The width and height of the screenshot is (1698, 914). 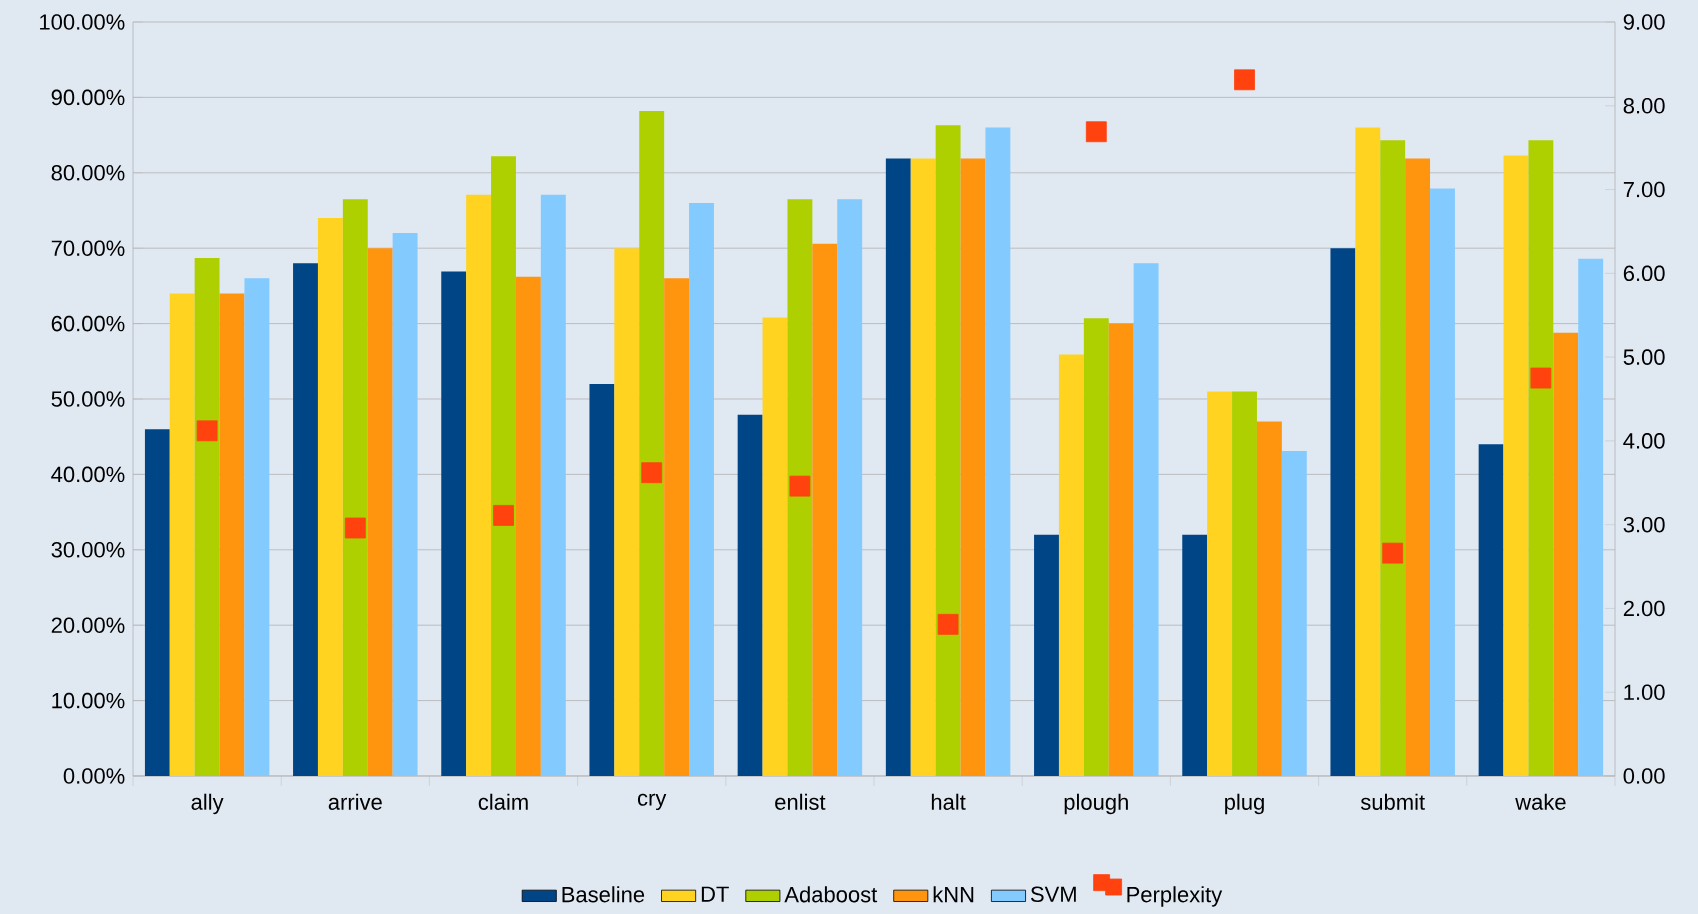 I want to click on legend-label: SVM, so click(x=1053, y=894).